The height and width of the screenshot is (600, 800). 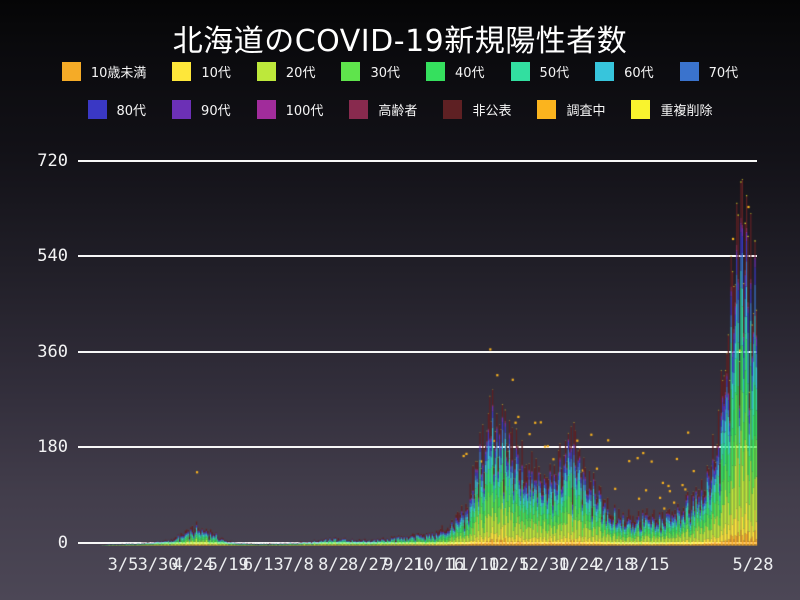 I want to click on y-tick-label-540: 540, so click(x=52, y=256).